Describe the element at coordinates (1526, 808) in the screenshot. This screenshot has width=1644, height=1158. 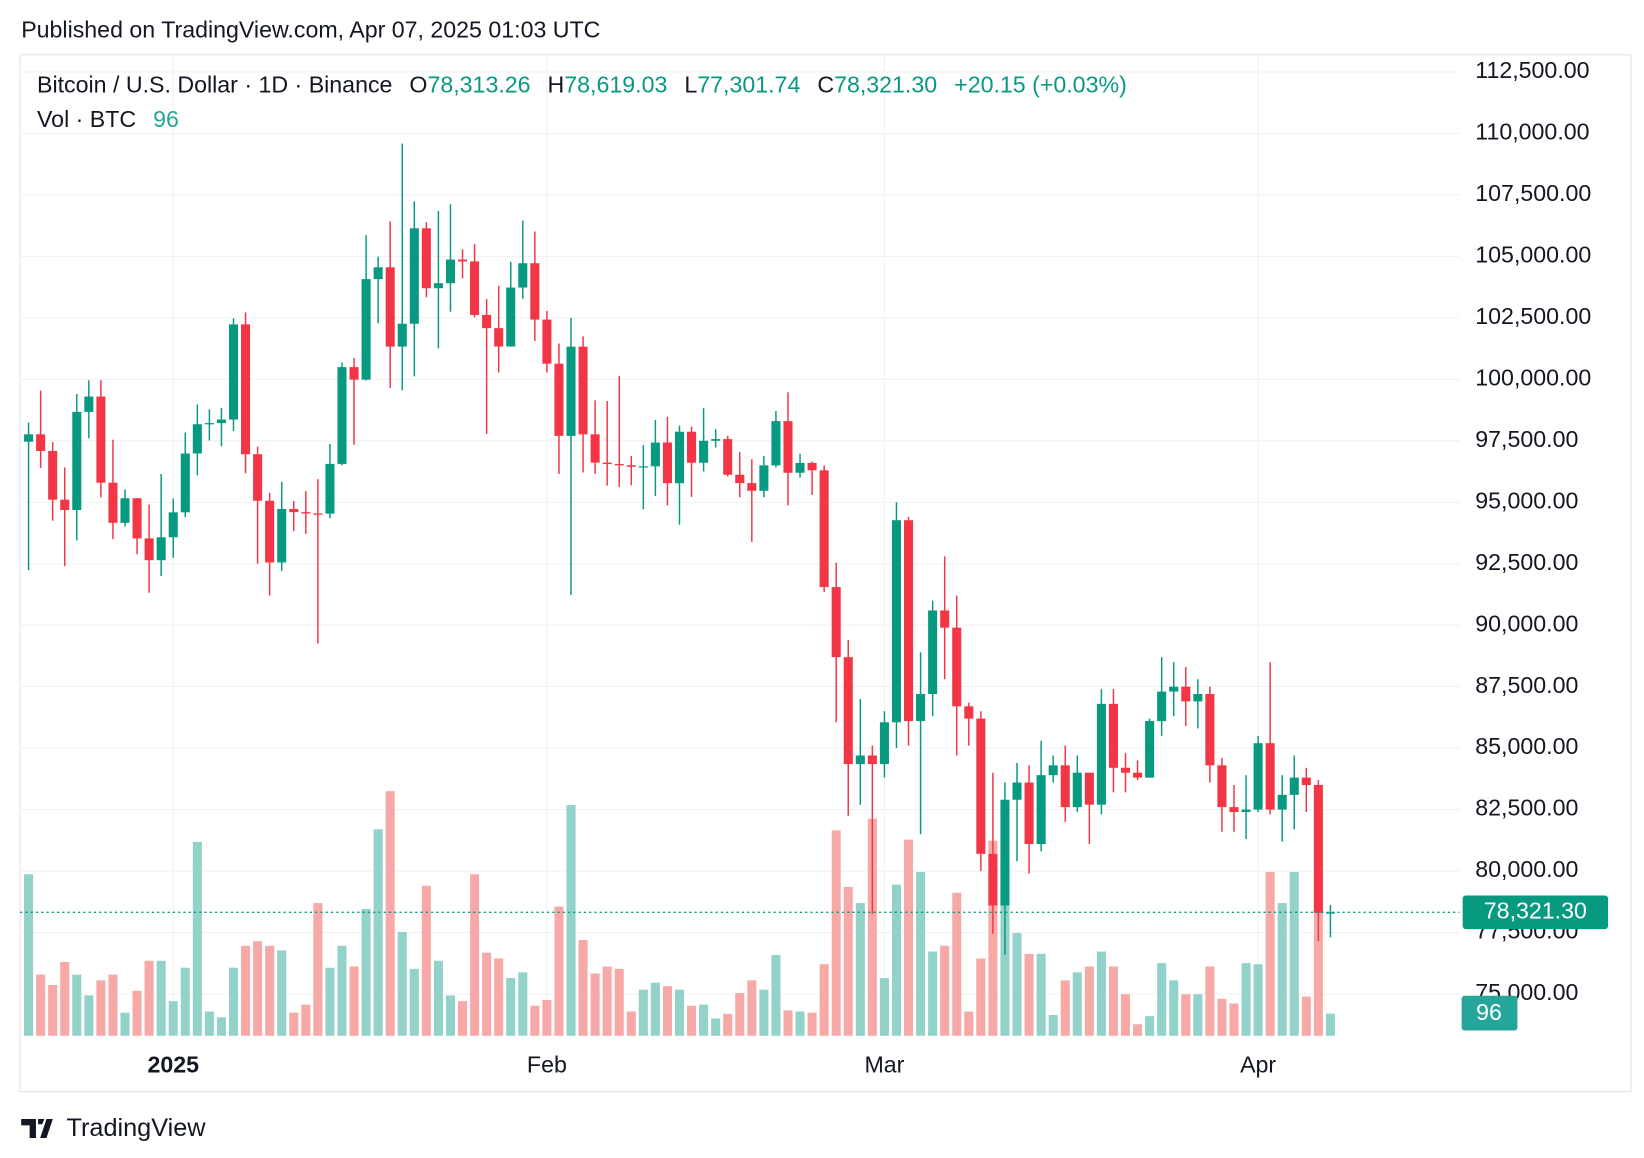
I see `y-tick-label: 82,500.00` at that location.